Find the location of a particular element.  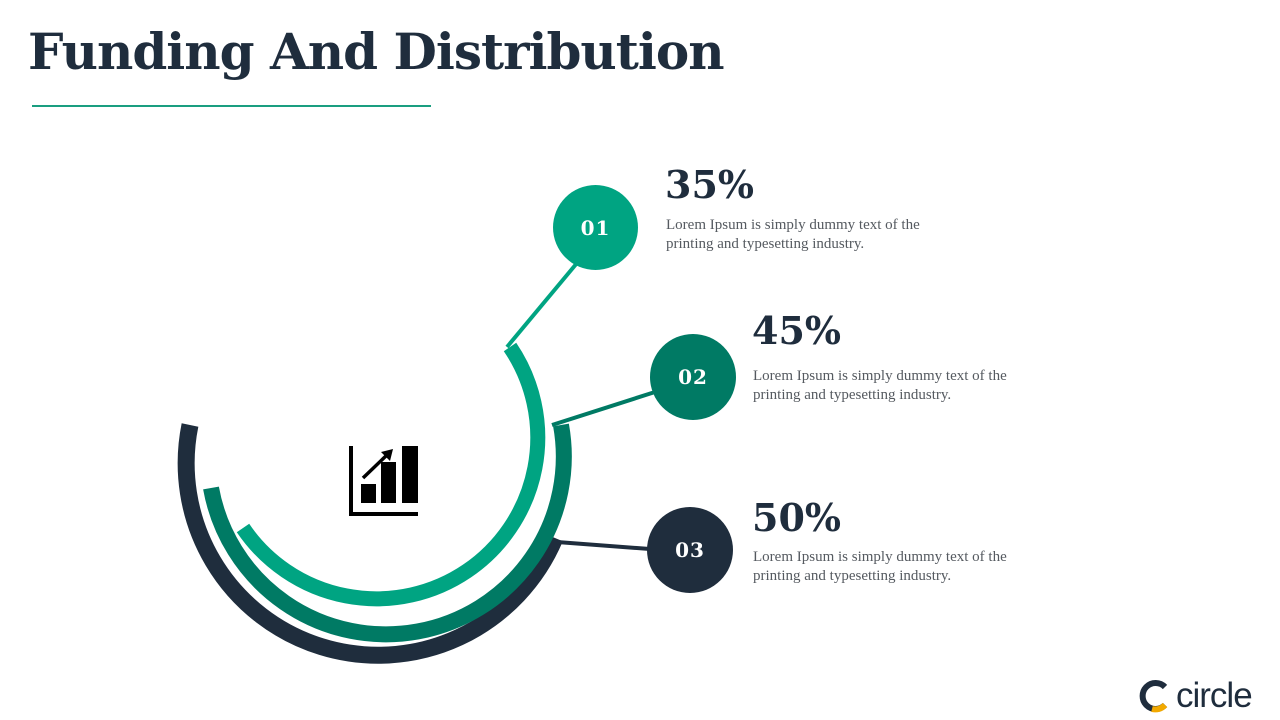

title-underline is located at coordinates (231, 106).